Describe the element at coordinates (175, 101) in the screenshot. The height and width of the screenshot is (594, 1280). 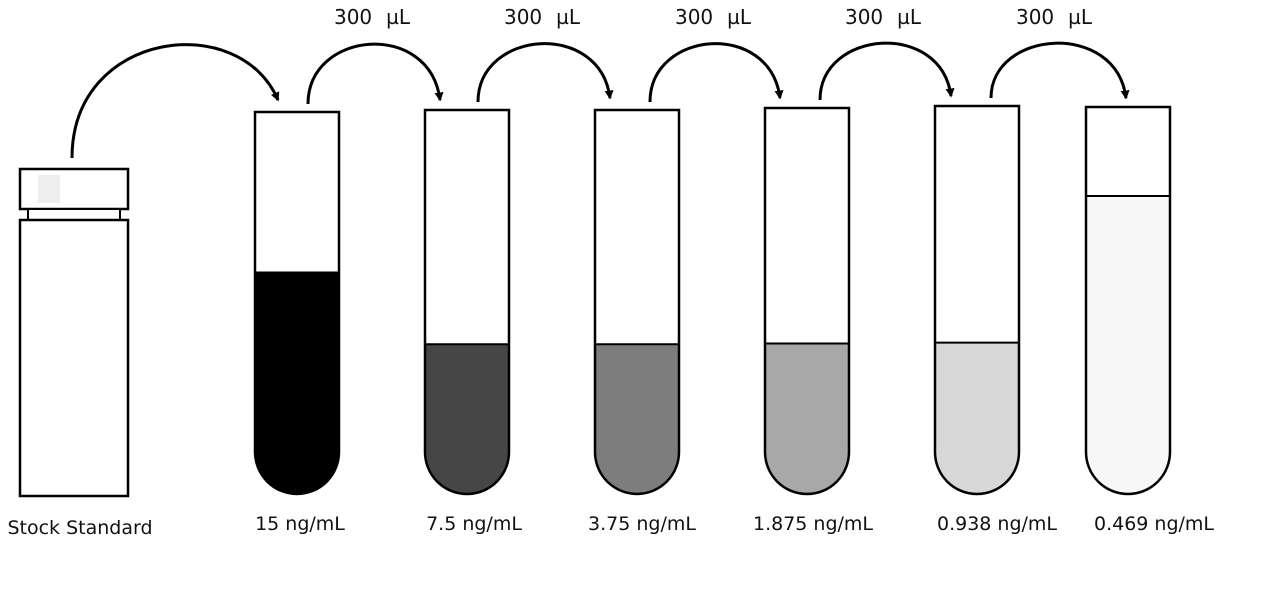
I see `stock-transfer-arrow` at that location.